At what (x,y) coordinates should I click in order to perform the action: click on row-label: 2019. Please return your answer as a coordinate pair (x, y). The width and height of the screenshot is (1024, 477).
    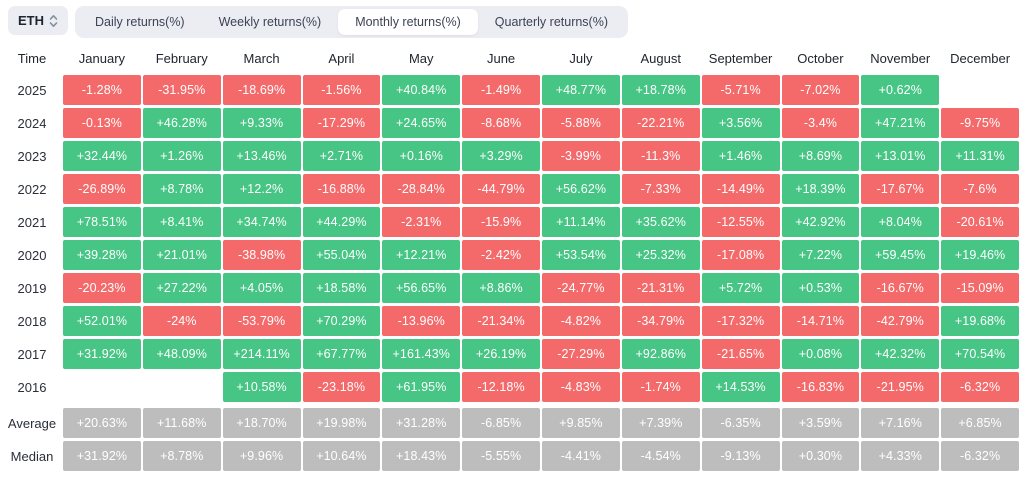
    Looking at the image, I should click on (32, 288).